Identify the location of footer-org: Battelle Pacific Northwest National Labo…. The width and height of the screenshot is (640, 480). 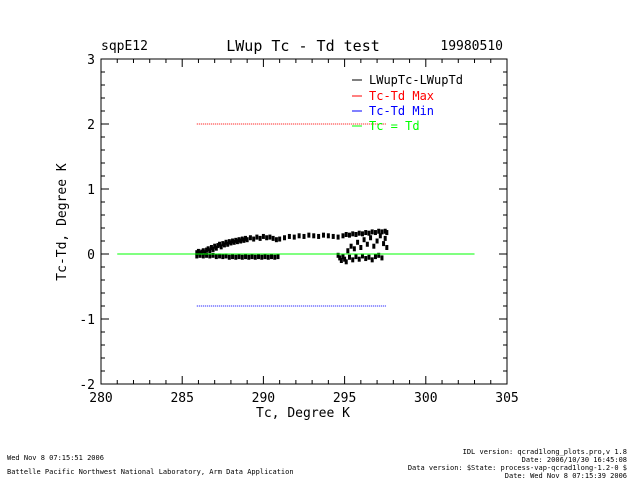
(150, 472).